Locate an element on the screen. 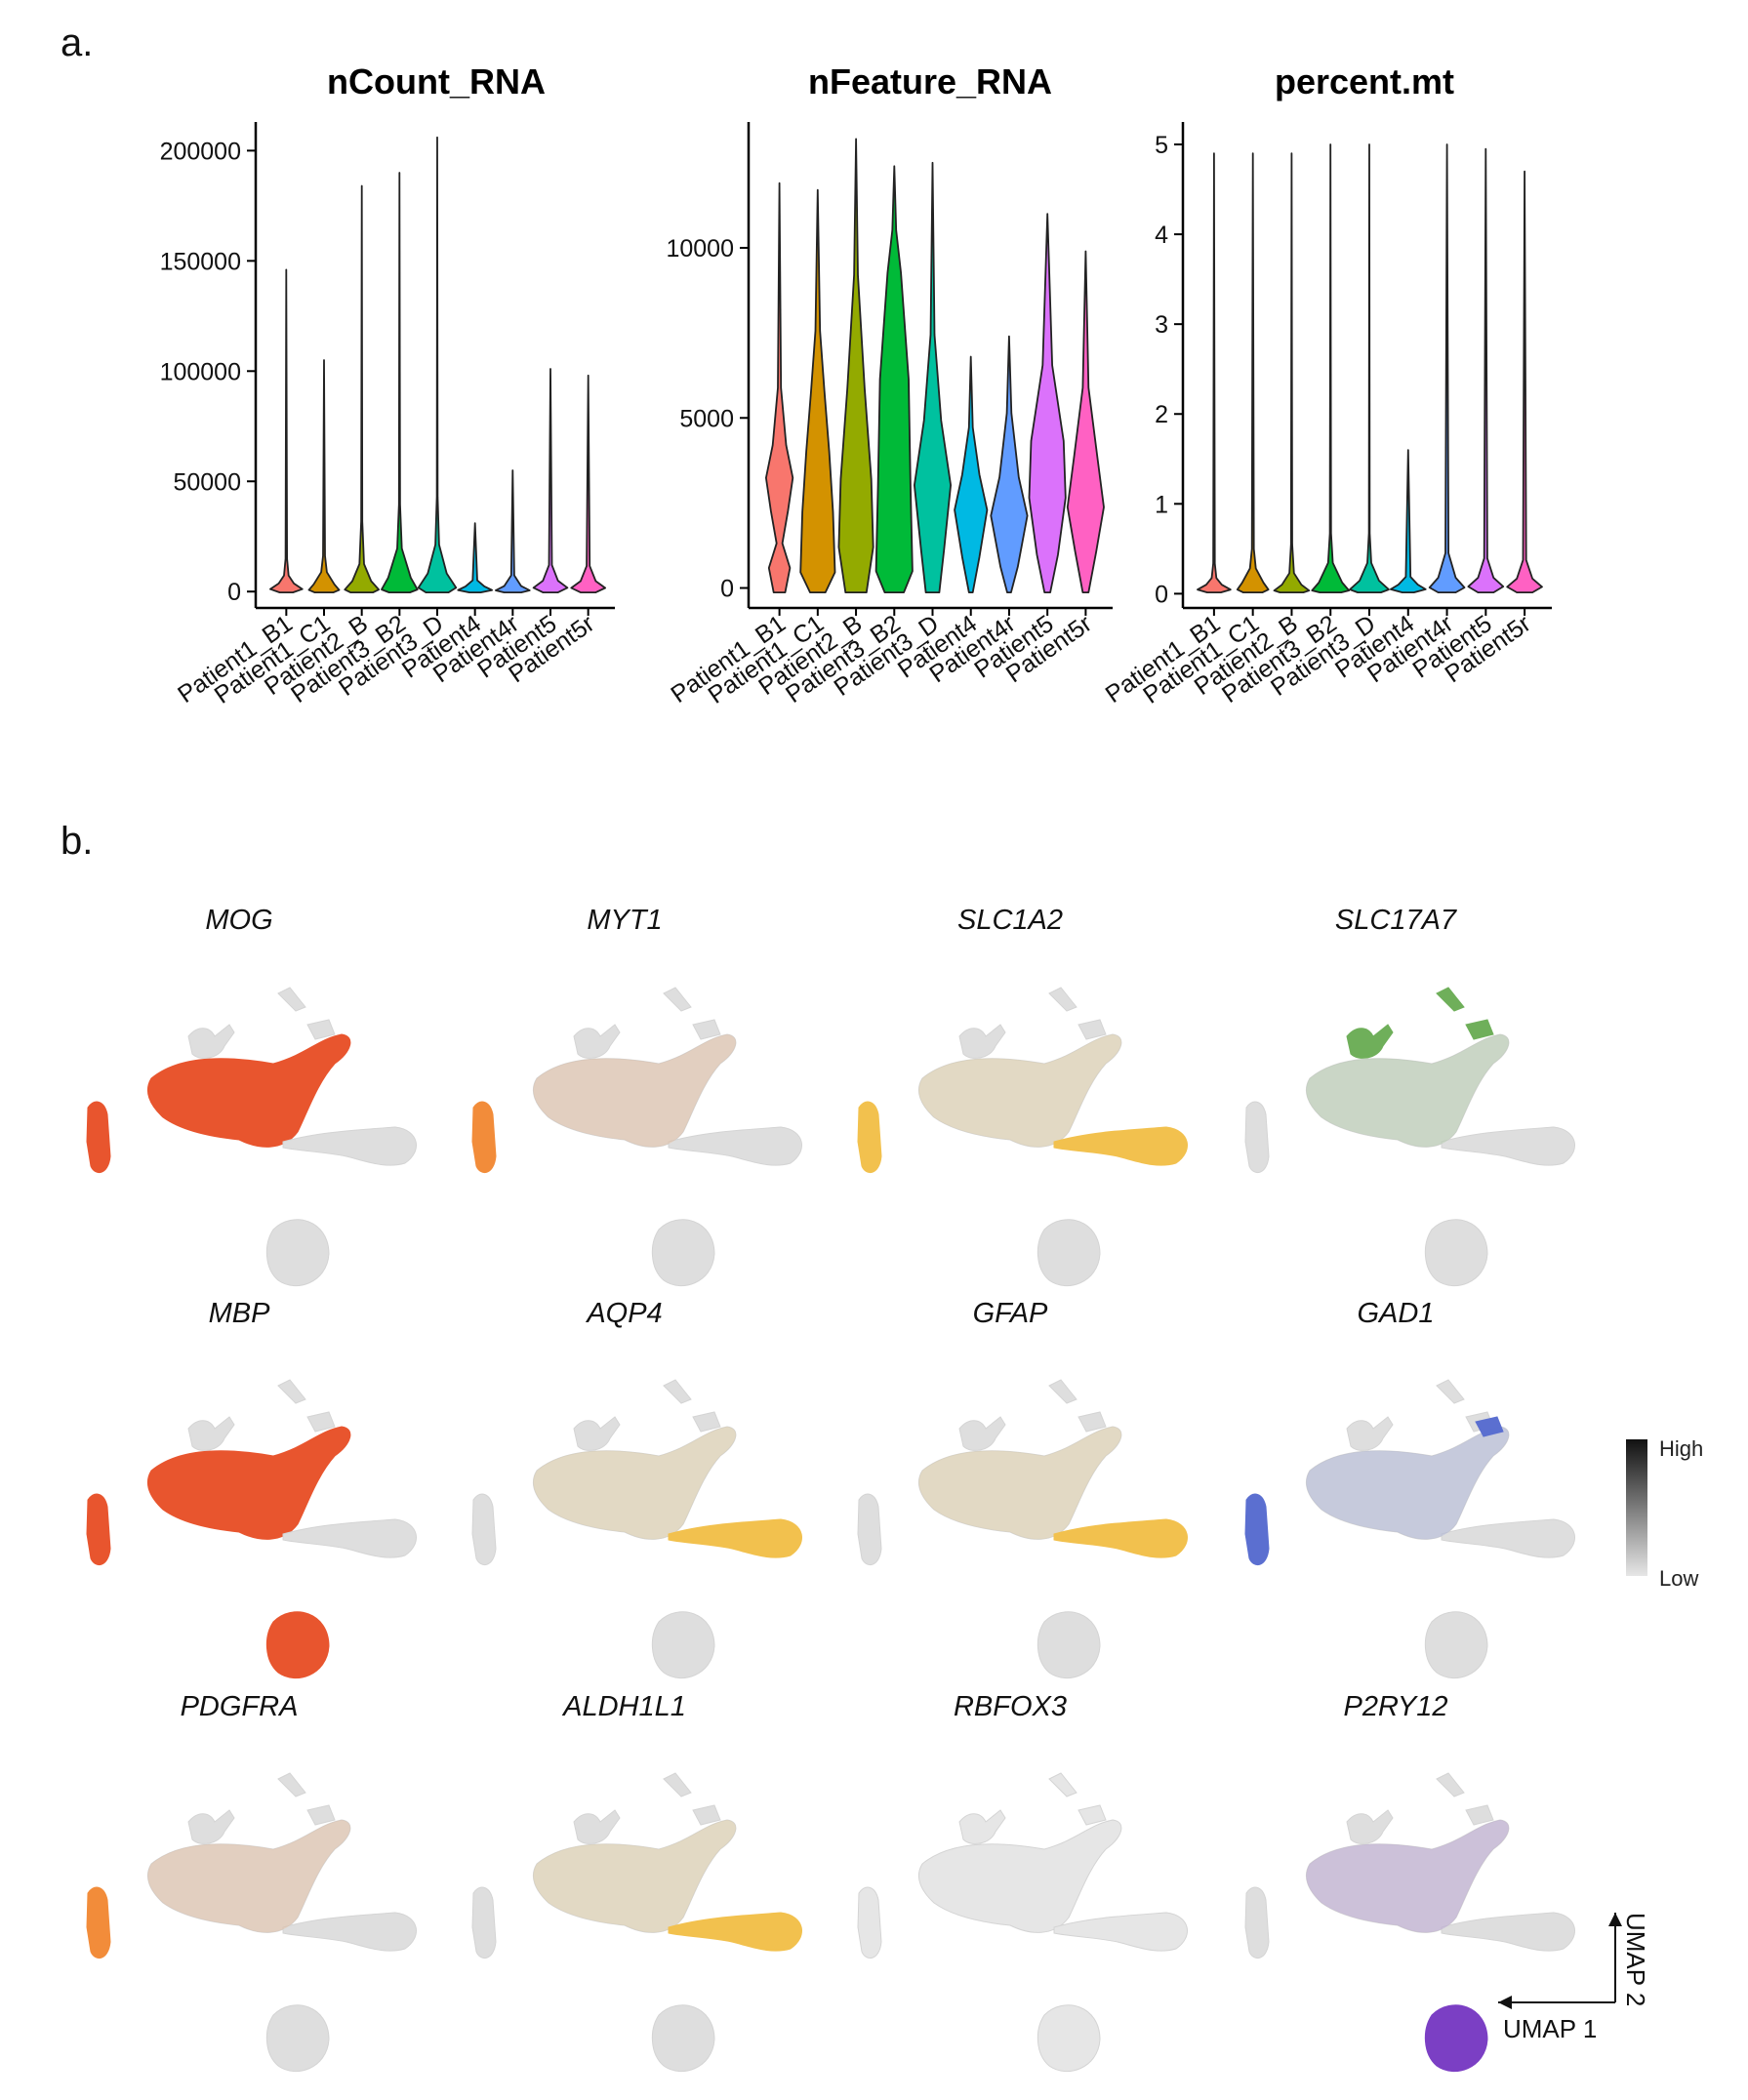 The image size is (1748, 2100). umap-gene-title: P2RY12 is located at coordinates (1396, 1706).